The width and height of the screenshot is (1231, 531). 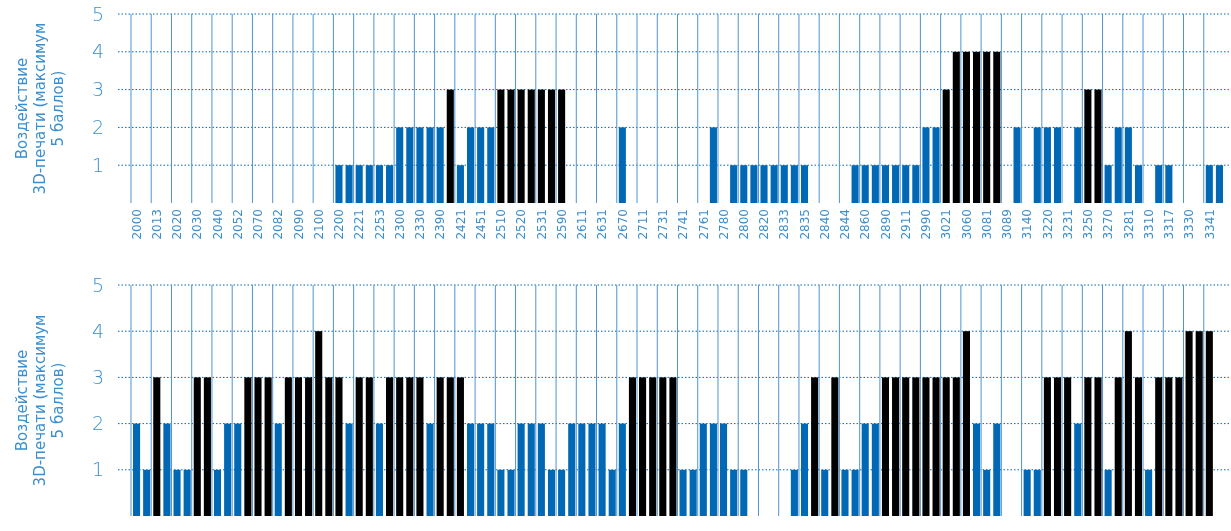 What do you see at coordinates (703, 224) in the screenshot?
I see `x-tick-label: 2761` at bounding box center [703, 224].